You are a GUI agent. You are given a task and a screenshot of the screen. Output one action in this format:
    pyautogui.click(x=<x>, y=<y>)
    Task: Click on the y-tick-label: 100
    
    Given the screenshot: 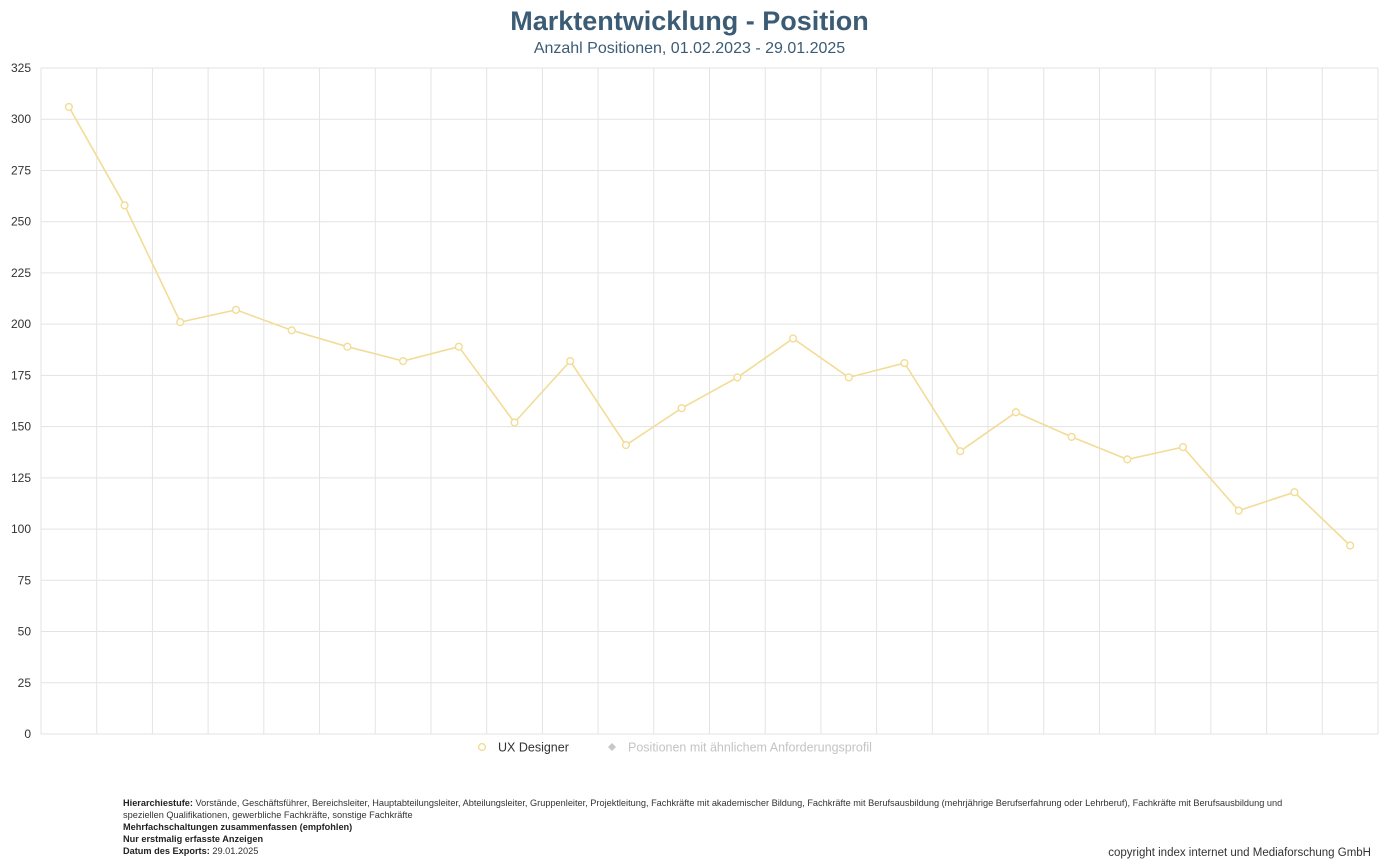 What is the action you would take?
    pyautogui.click(x=21, y=529)
    